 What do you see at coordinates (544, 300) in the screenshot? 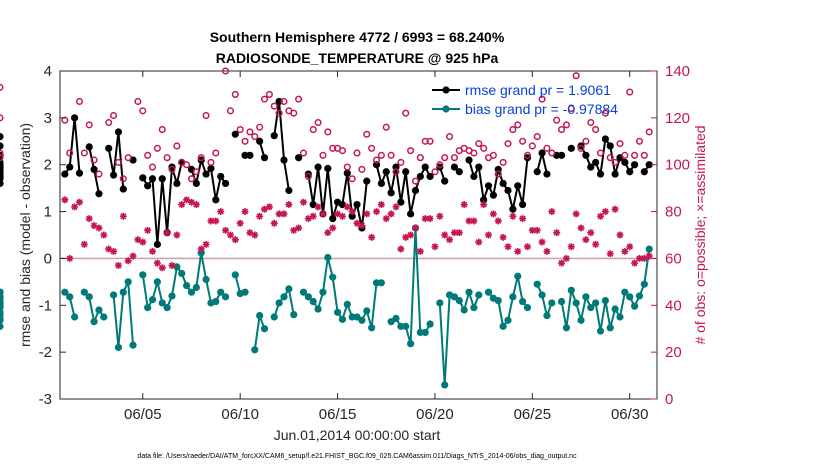
I see `bias-line` at bounding box center [544, 300].